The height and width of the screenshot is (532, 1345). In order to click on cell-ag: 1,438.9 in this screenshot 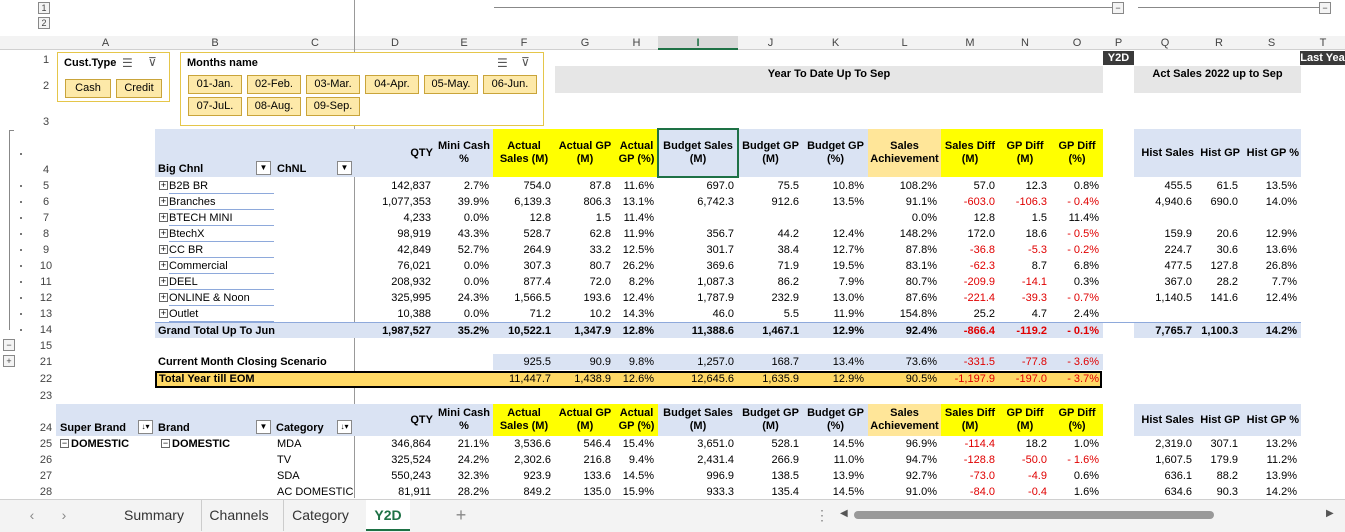, I will do `click(592, 379)`.